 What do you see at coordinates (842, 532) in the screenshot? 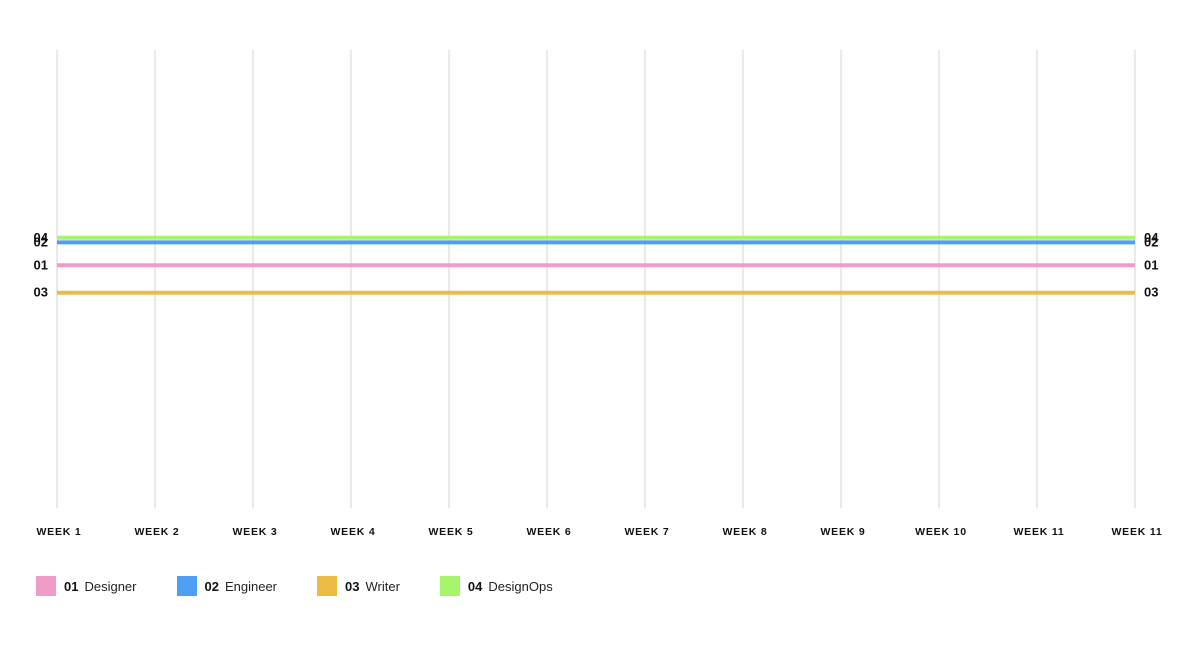
I see `x-tick-label: WEEK 9` at bounding box center [842, 532].